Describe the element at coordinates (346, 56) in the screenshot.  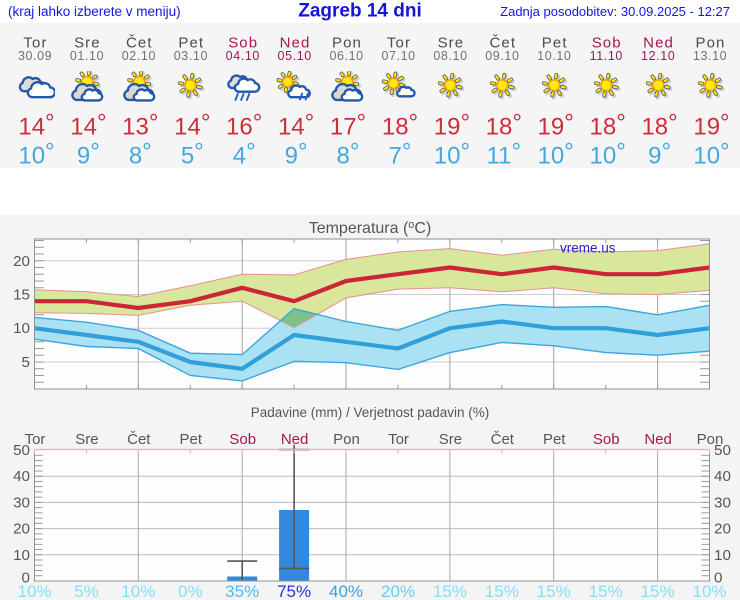
I see `svg-text: 06.10` at that location.